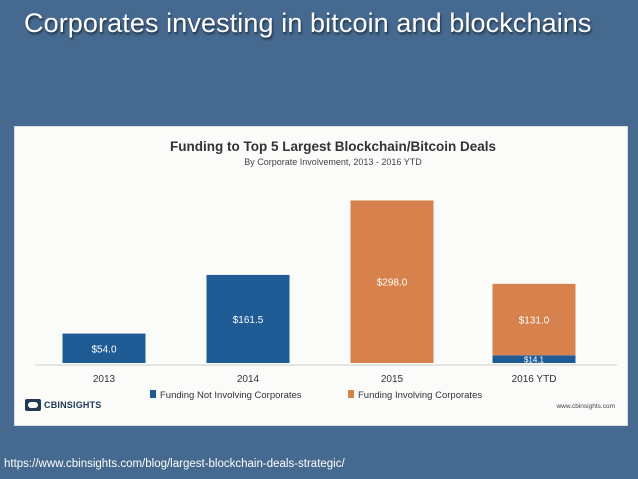 The height and width of the screenshot is (479, 638). Describe the element at coordinates (325, 379) in the screenshot. I see `x-tick-labels: 2013 2014 2015 2016 YTD` at that location.